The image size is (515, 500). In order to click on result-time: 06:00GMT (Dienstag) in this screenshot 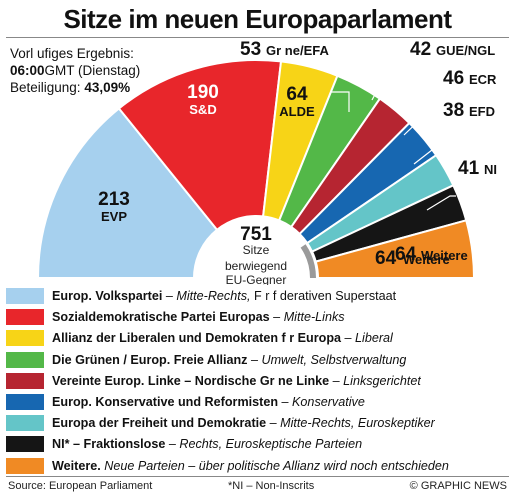, I will do `click(75, 70)`.